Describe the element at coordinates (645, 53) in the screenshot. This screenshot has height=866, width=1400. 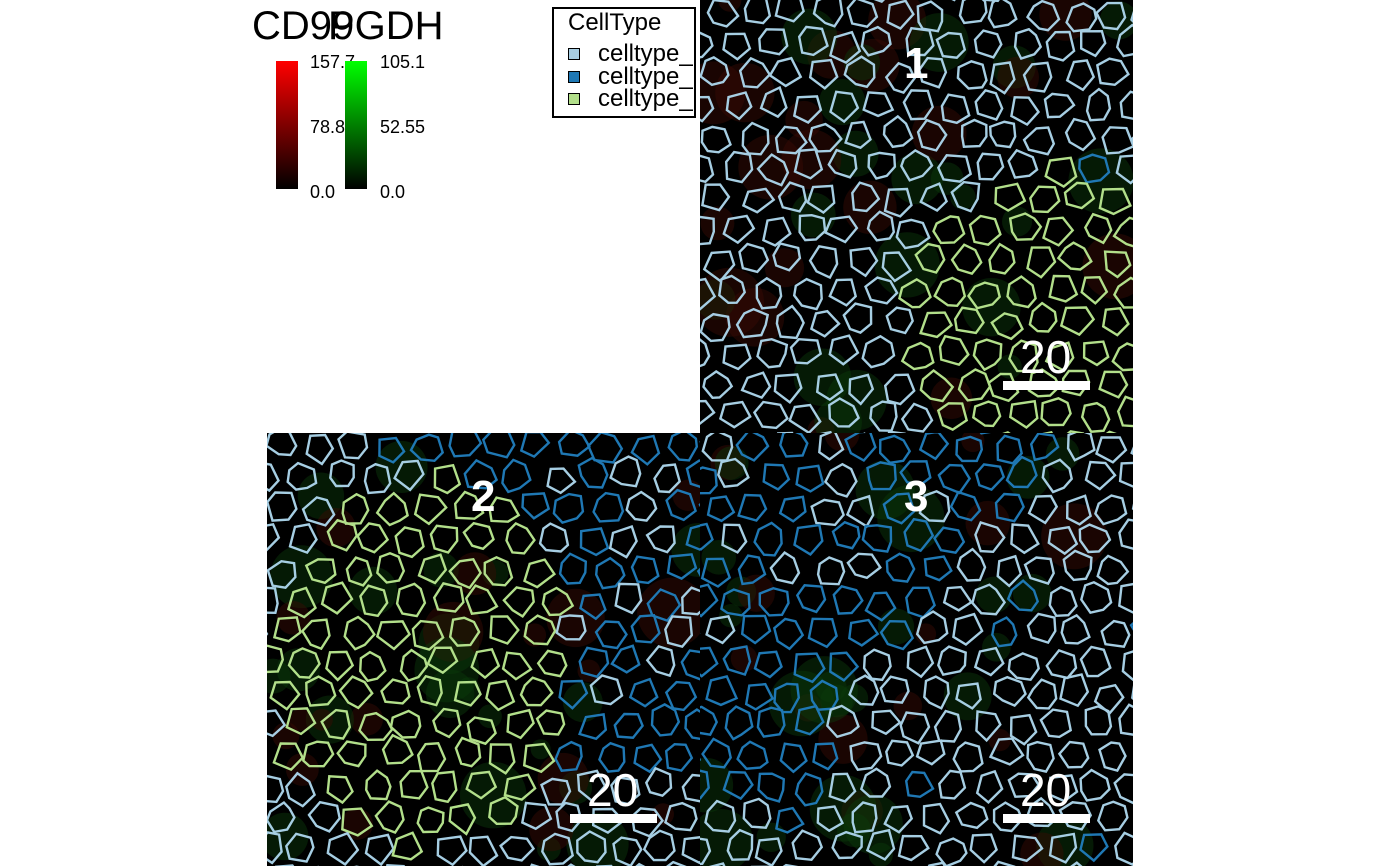
I see `celltype-label-1: celltype_` at that location.